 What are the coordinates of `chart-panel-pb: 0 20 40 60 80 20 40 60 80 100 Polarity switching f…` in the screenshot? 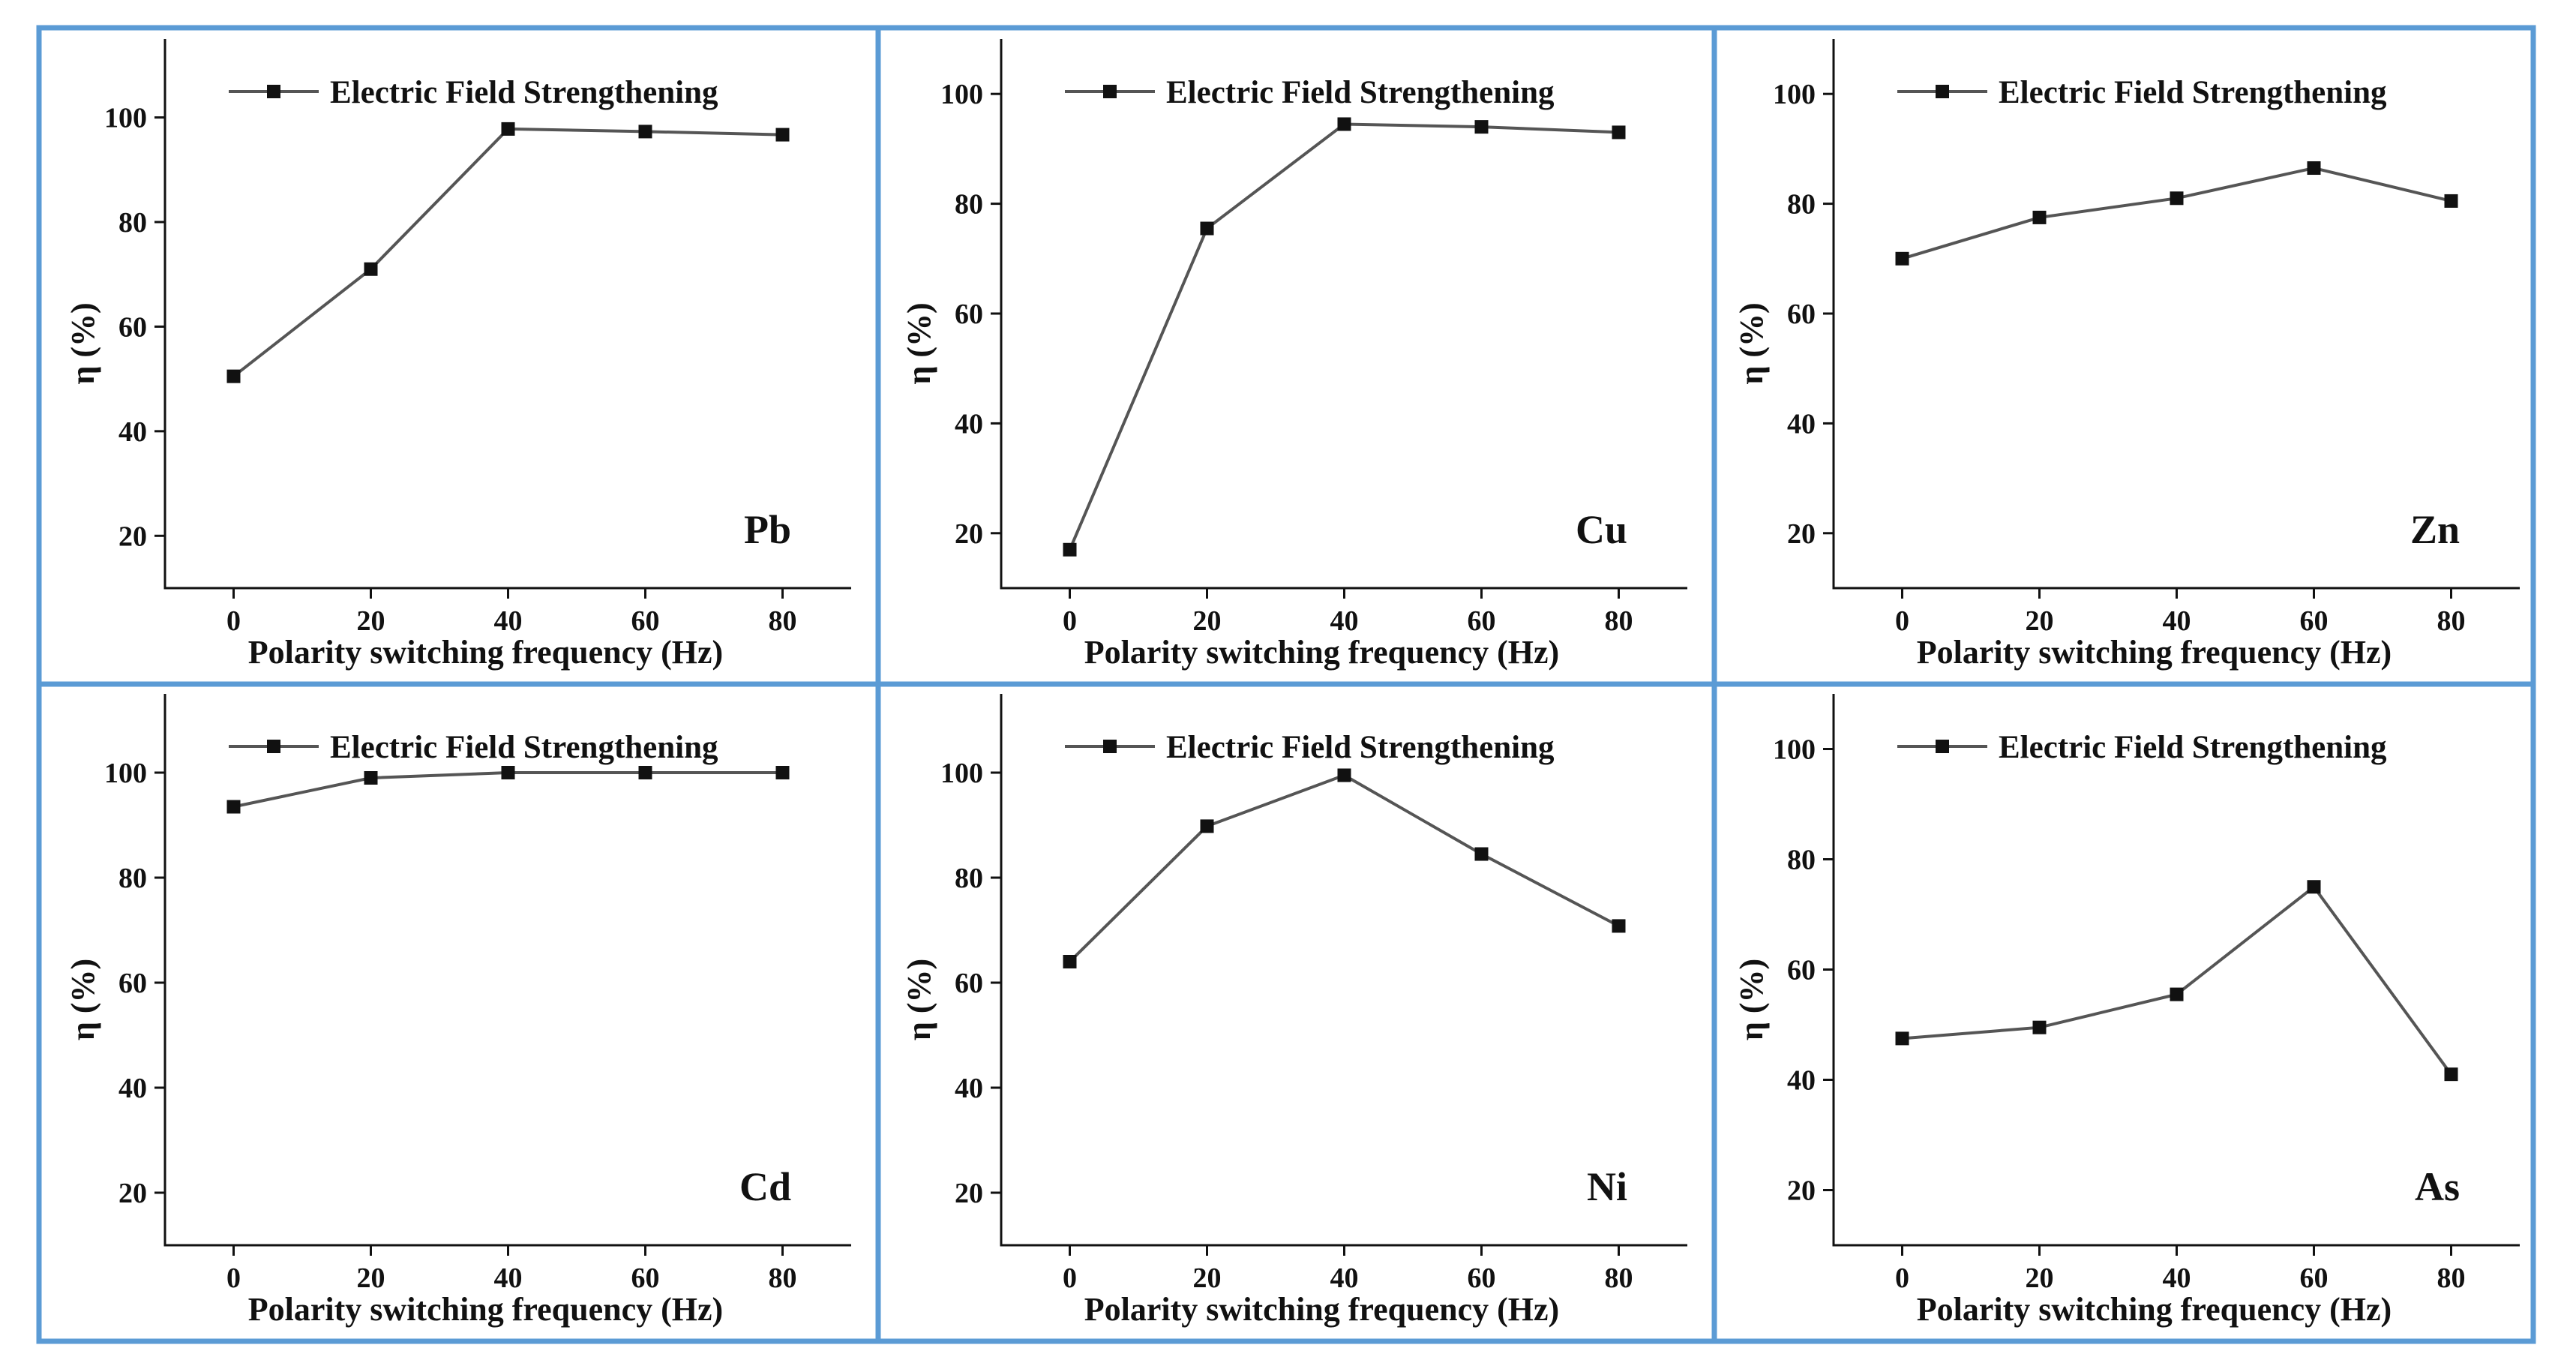 It's located at (458, 355).